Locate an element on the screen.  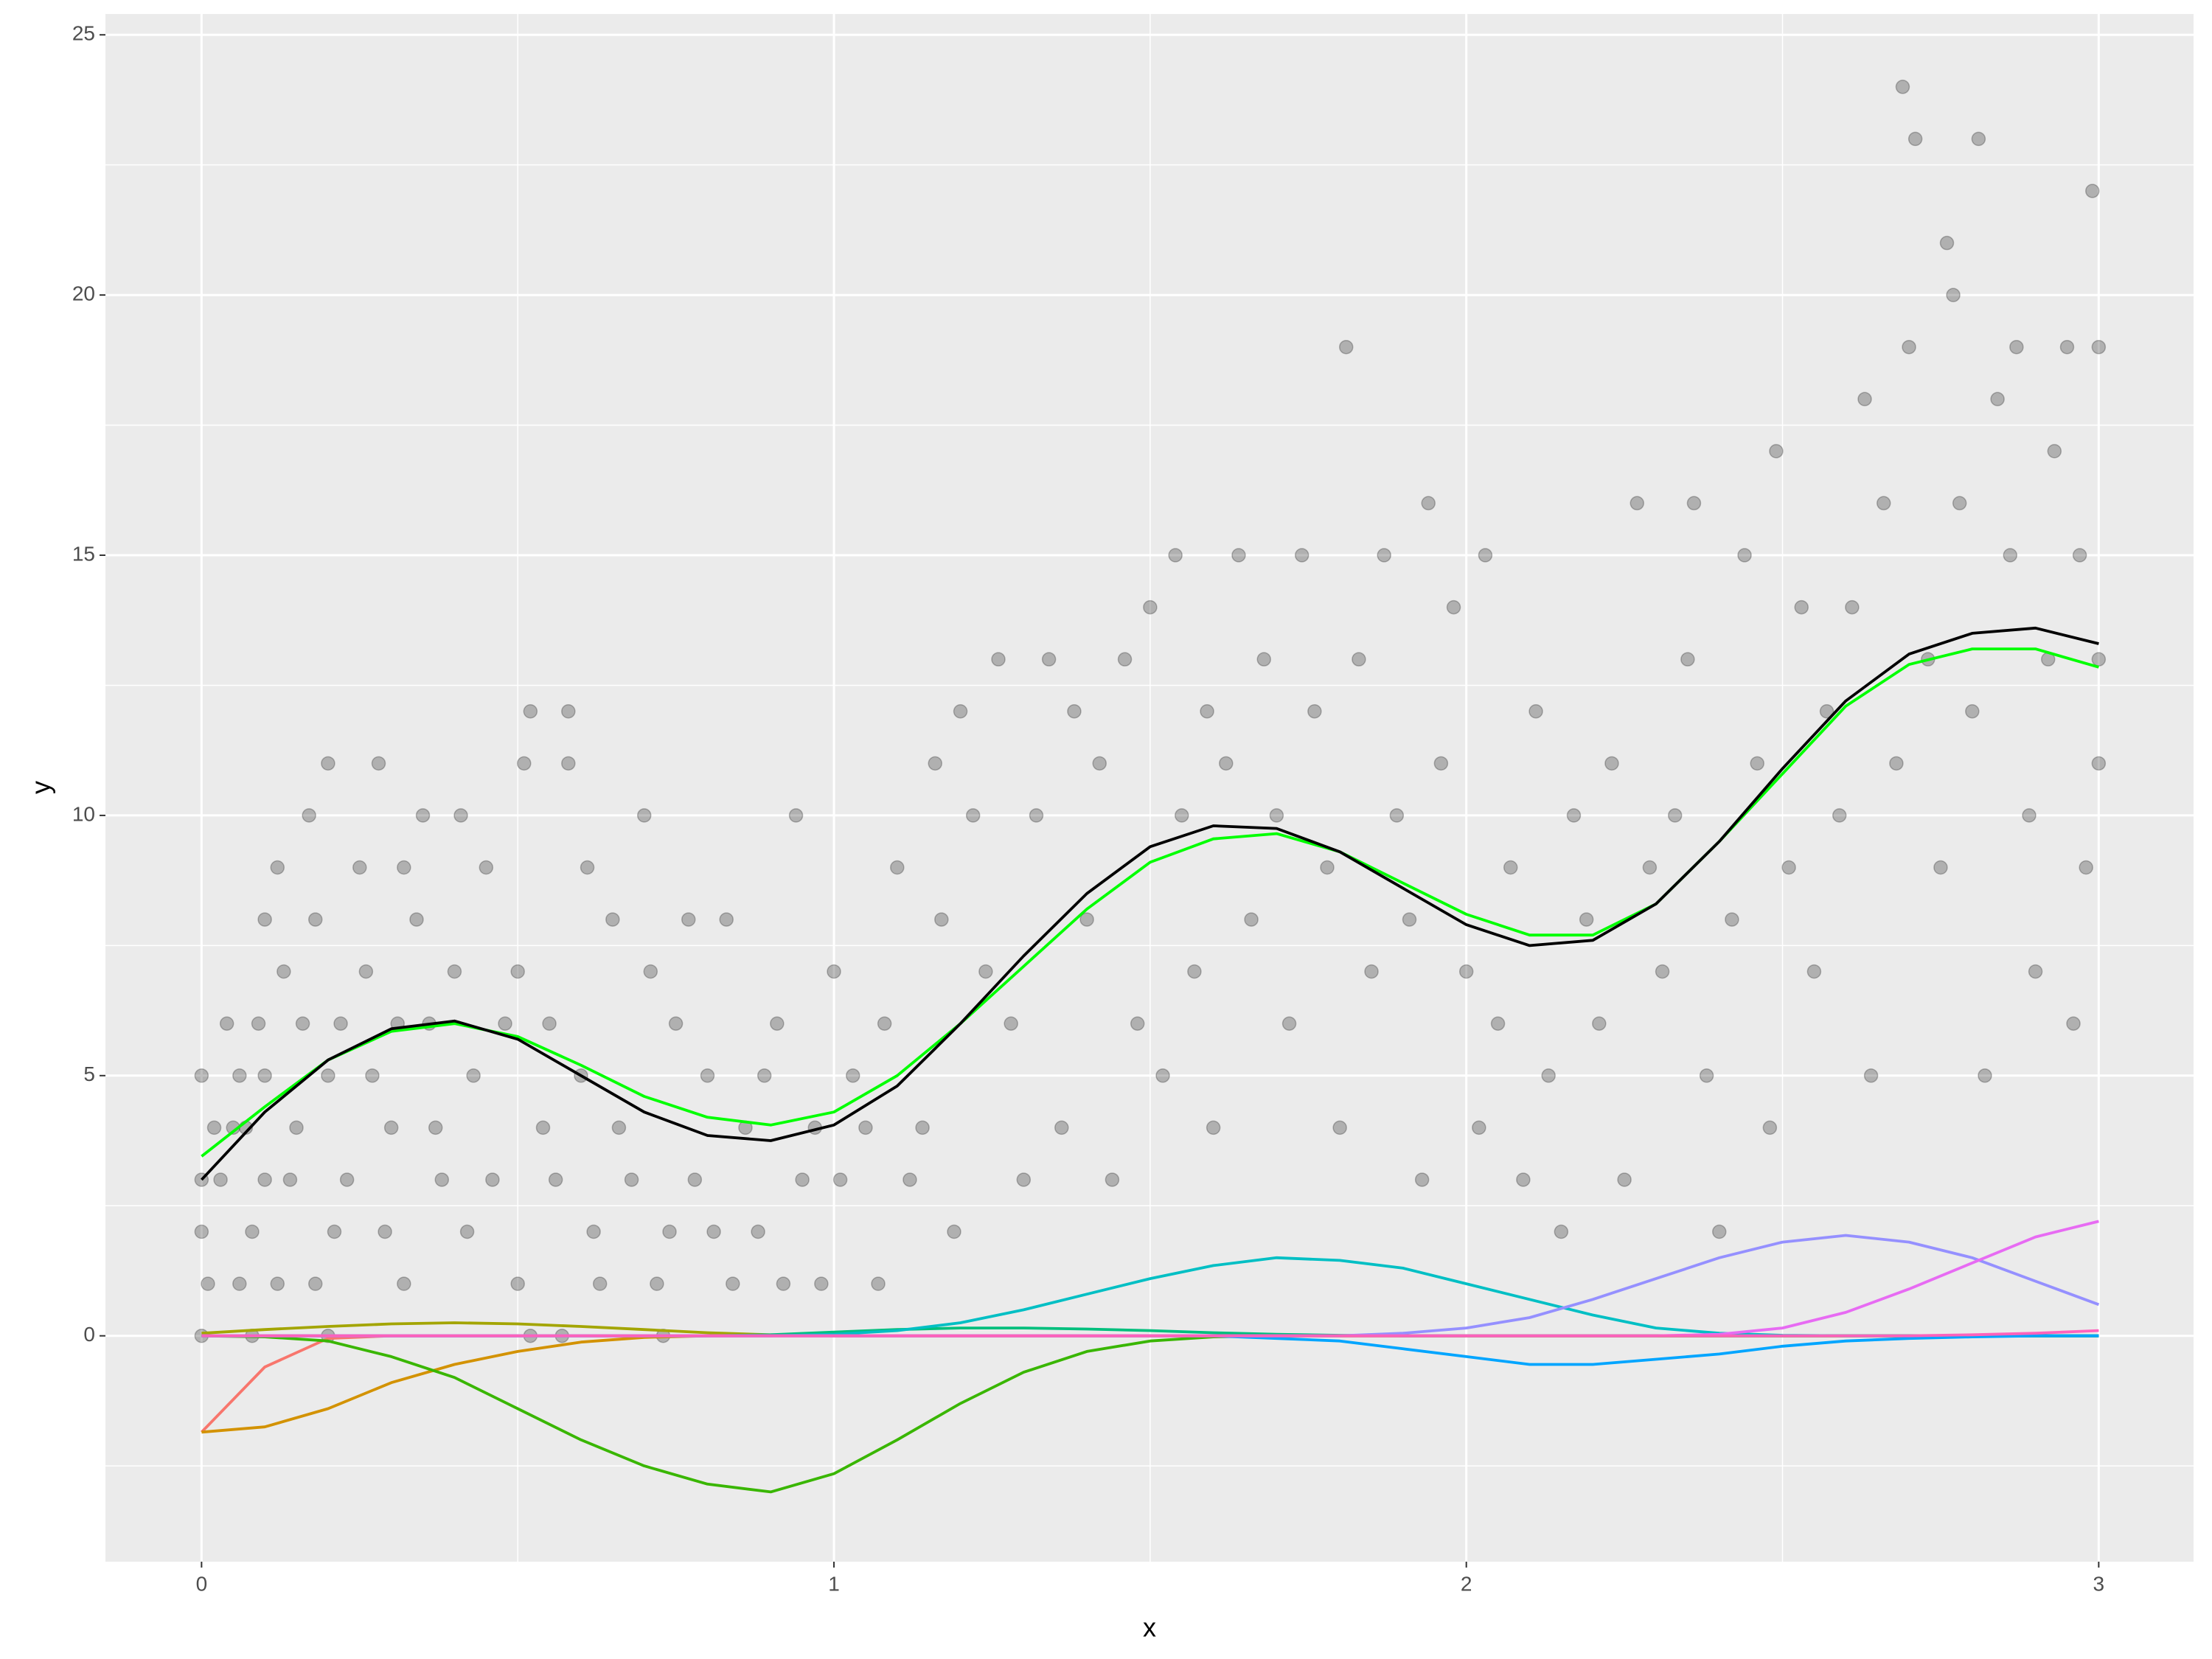
y-tick-label: 10 is located at coordinates (83, 813).